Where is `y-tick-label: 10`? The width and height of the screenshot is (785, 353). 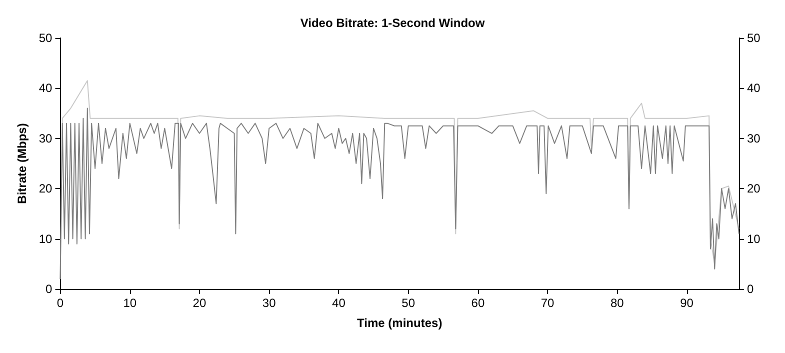 y-tick-label: 10 is located at coordinates (45, 239).